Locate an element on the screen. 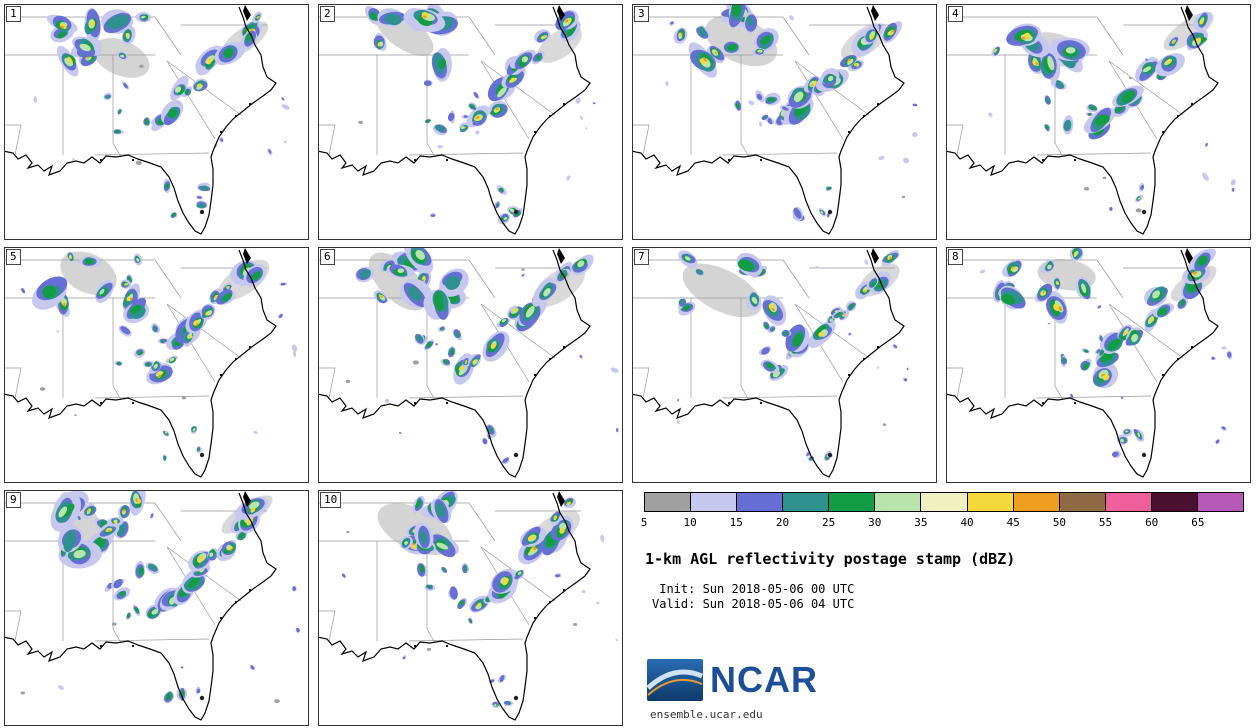 This screenshot has width=1260, height=728. ncar-logo-icon is located at coordinates (674, 680).